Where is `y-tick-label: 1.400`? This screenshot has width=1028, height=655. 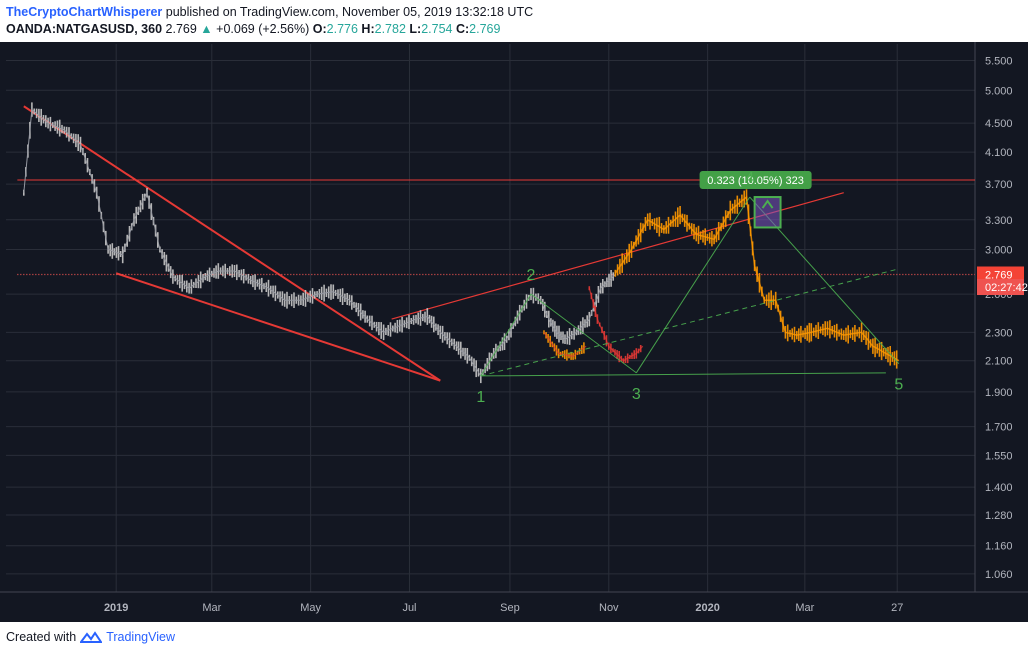
y-tick-label: 1.400 is located at coordinates (999, 488).